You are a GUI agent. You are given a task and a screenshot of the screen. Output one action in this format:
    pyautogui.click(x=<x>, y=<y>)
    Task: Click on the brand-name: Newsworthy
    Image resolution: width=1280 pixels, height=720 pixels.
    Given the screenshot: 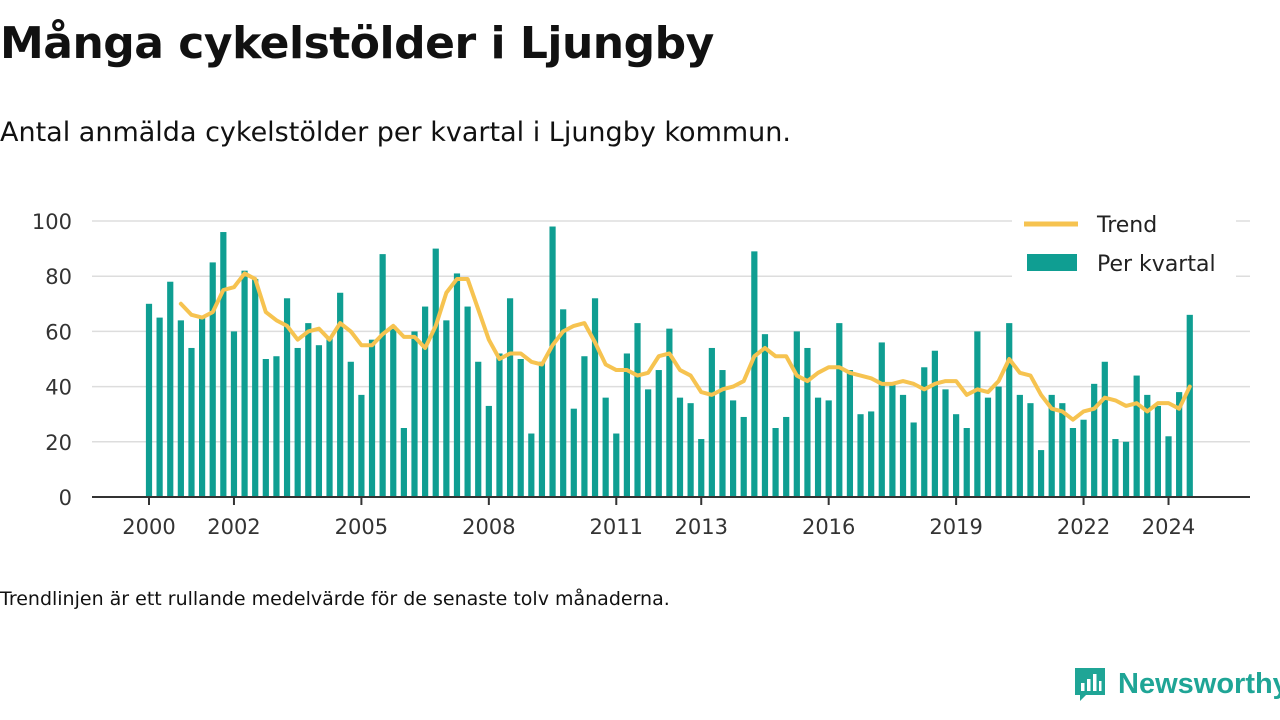 What is the action you would take?
    pyautogui.click(x=1199, y=683)
    